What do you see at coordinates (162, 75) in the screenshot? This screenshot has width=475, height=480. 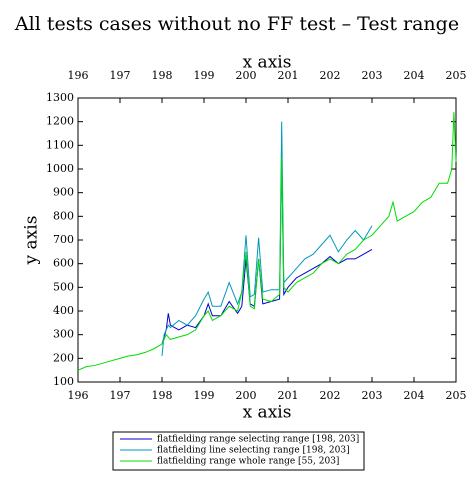 I see `x-tick-label-top: 198` at bounding box center [162, 75].